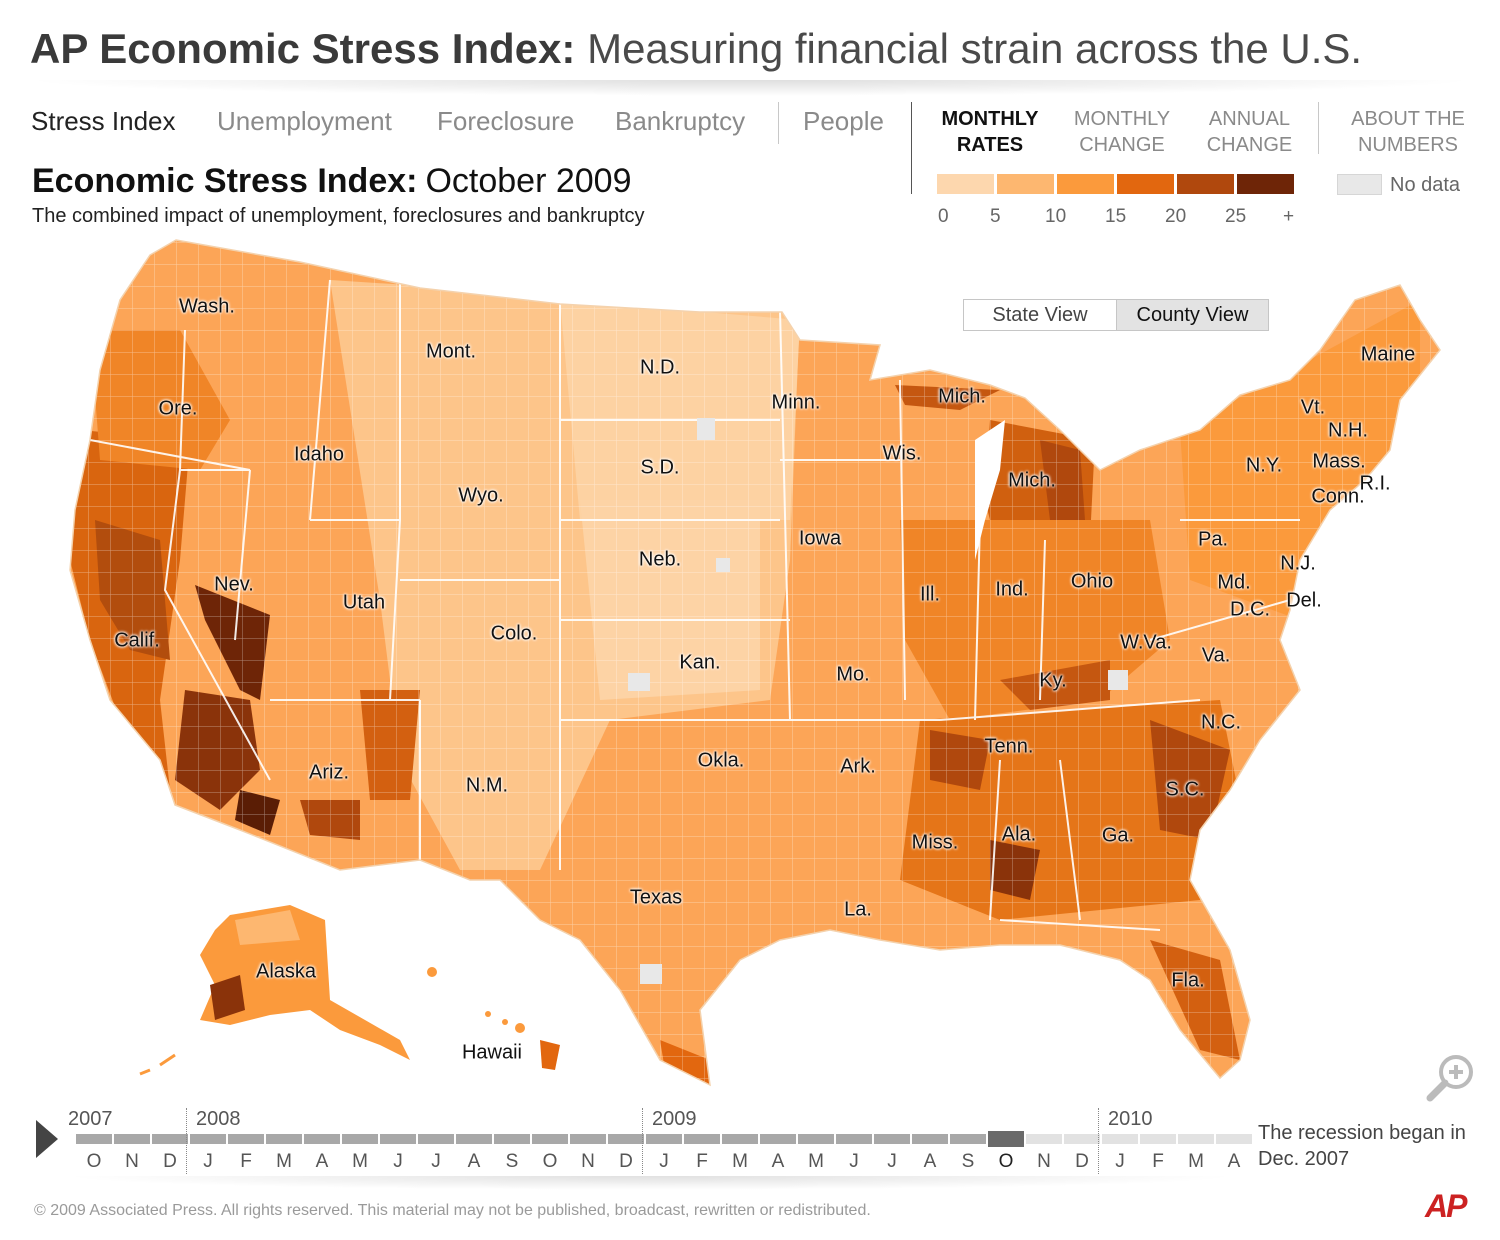 Image resolution: width=1500 pixels, height=1240 pixels. Describe the element at coordinates (1339, 461) in the screenshot. I see `state-label-massachusetts: Mass.` at that location.